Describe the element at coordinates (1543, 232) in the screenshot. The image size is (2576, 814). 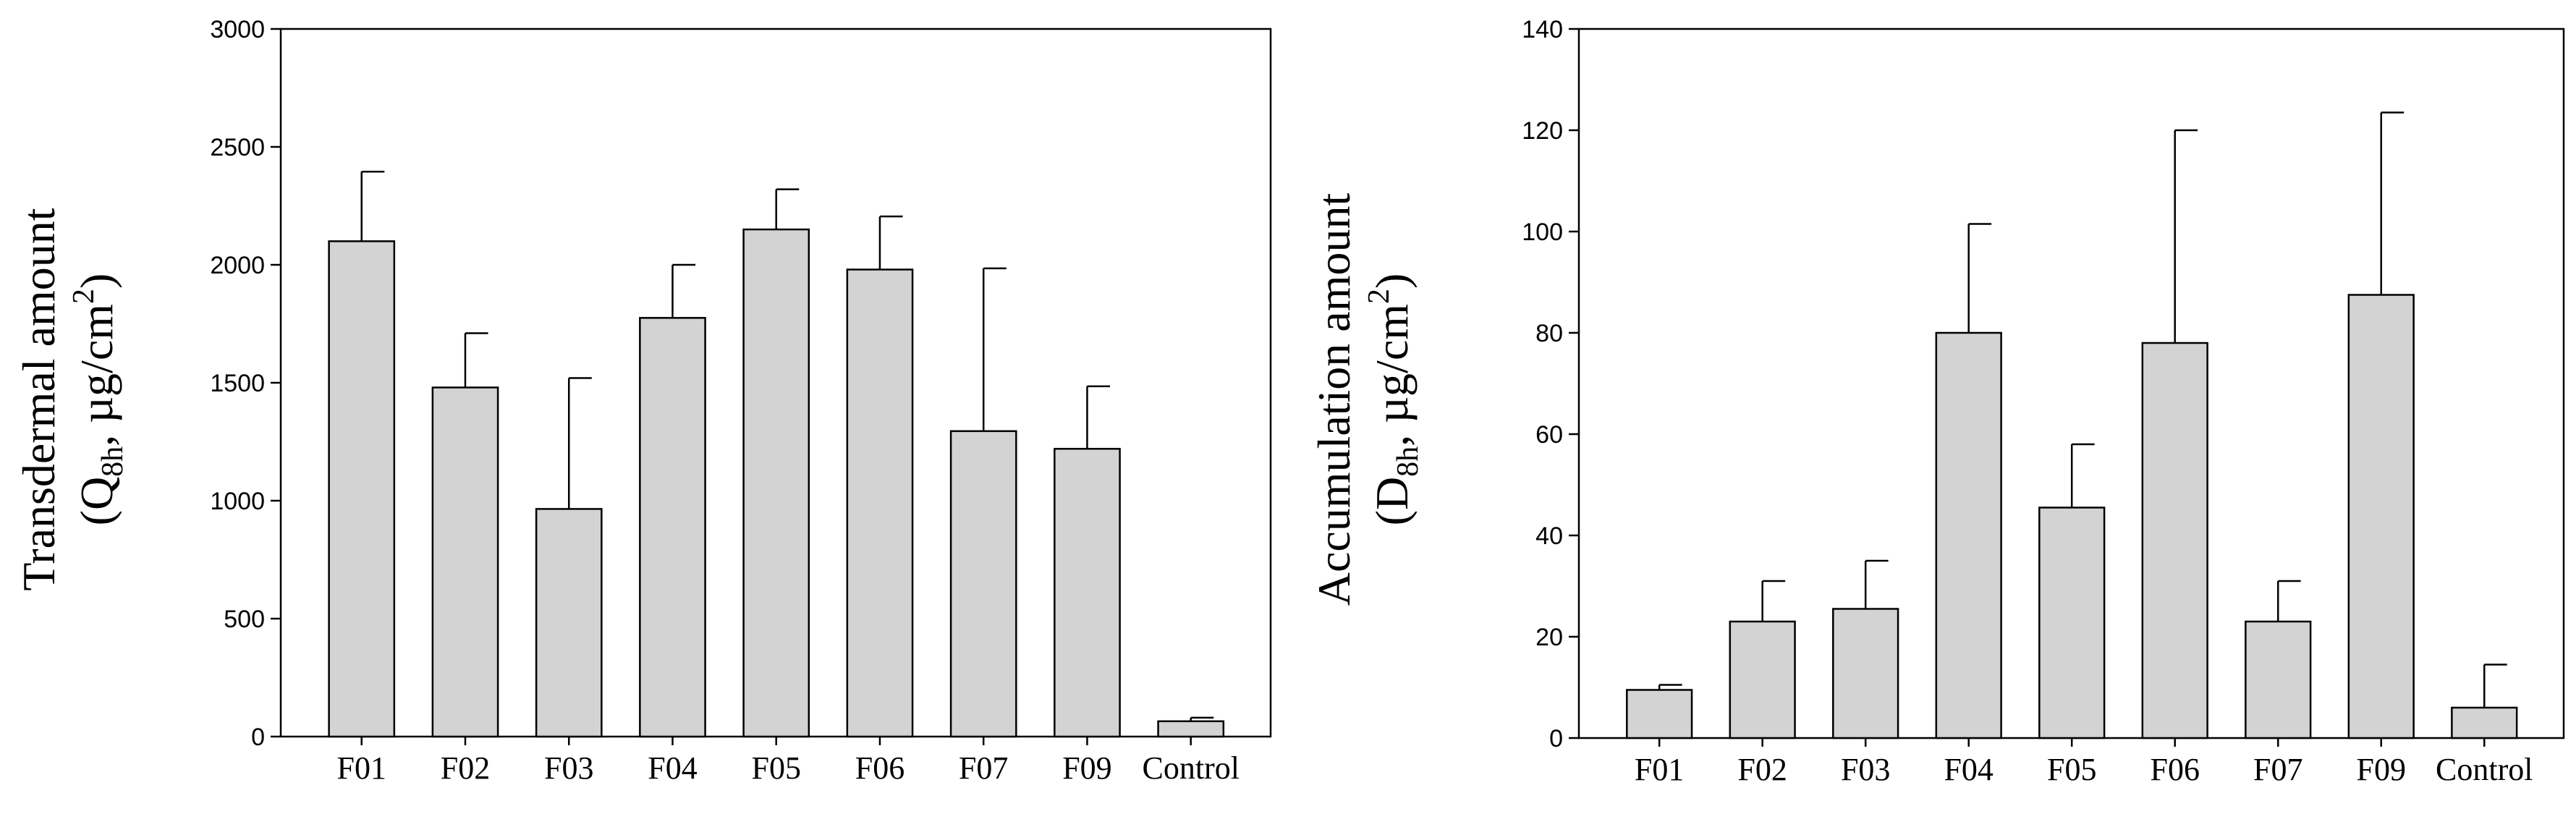
I see `y-tick-label: 100` at that location.